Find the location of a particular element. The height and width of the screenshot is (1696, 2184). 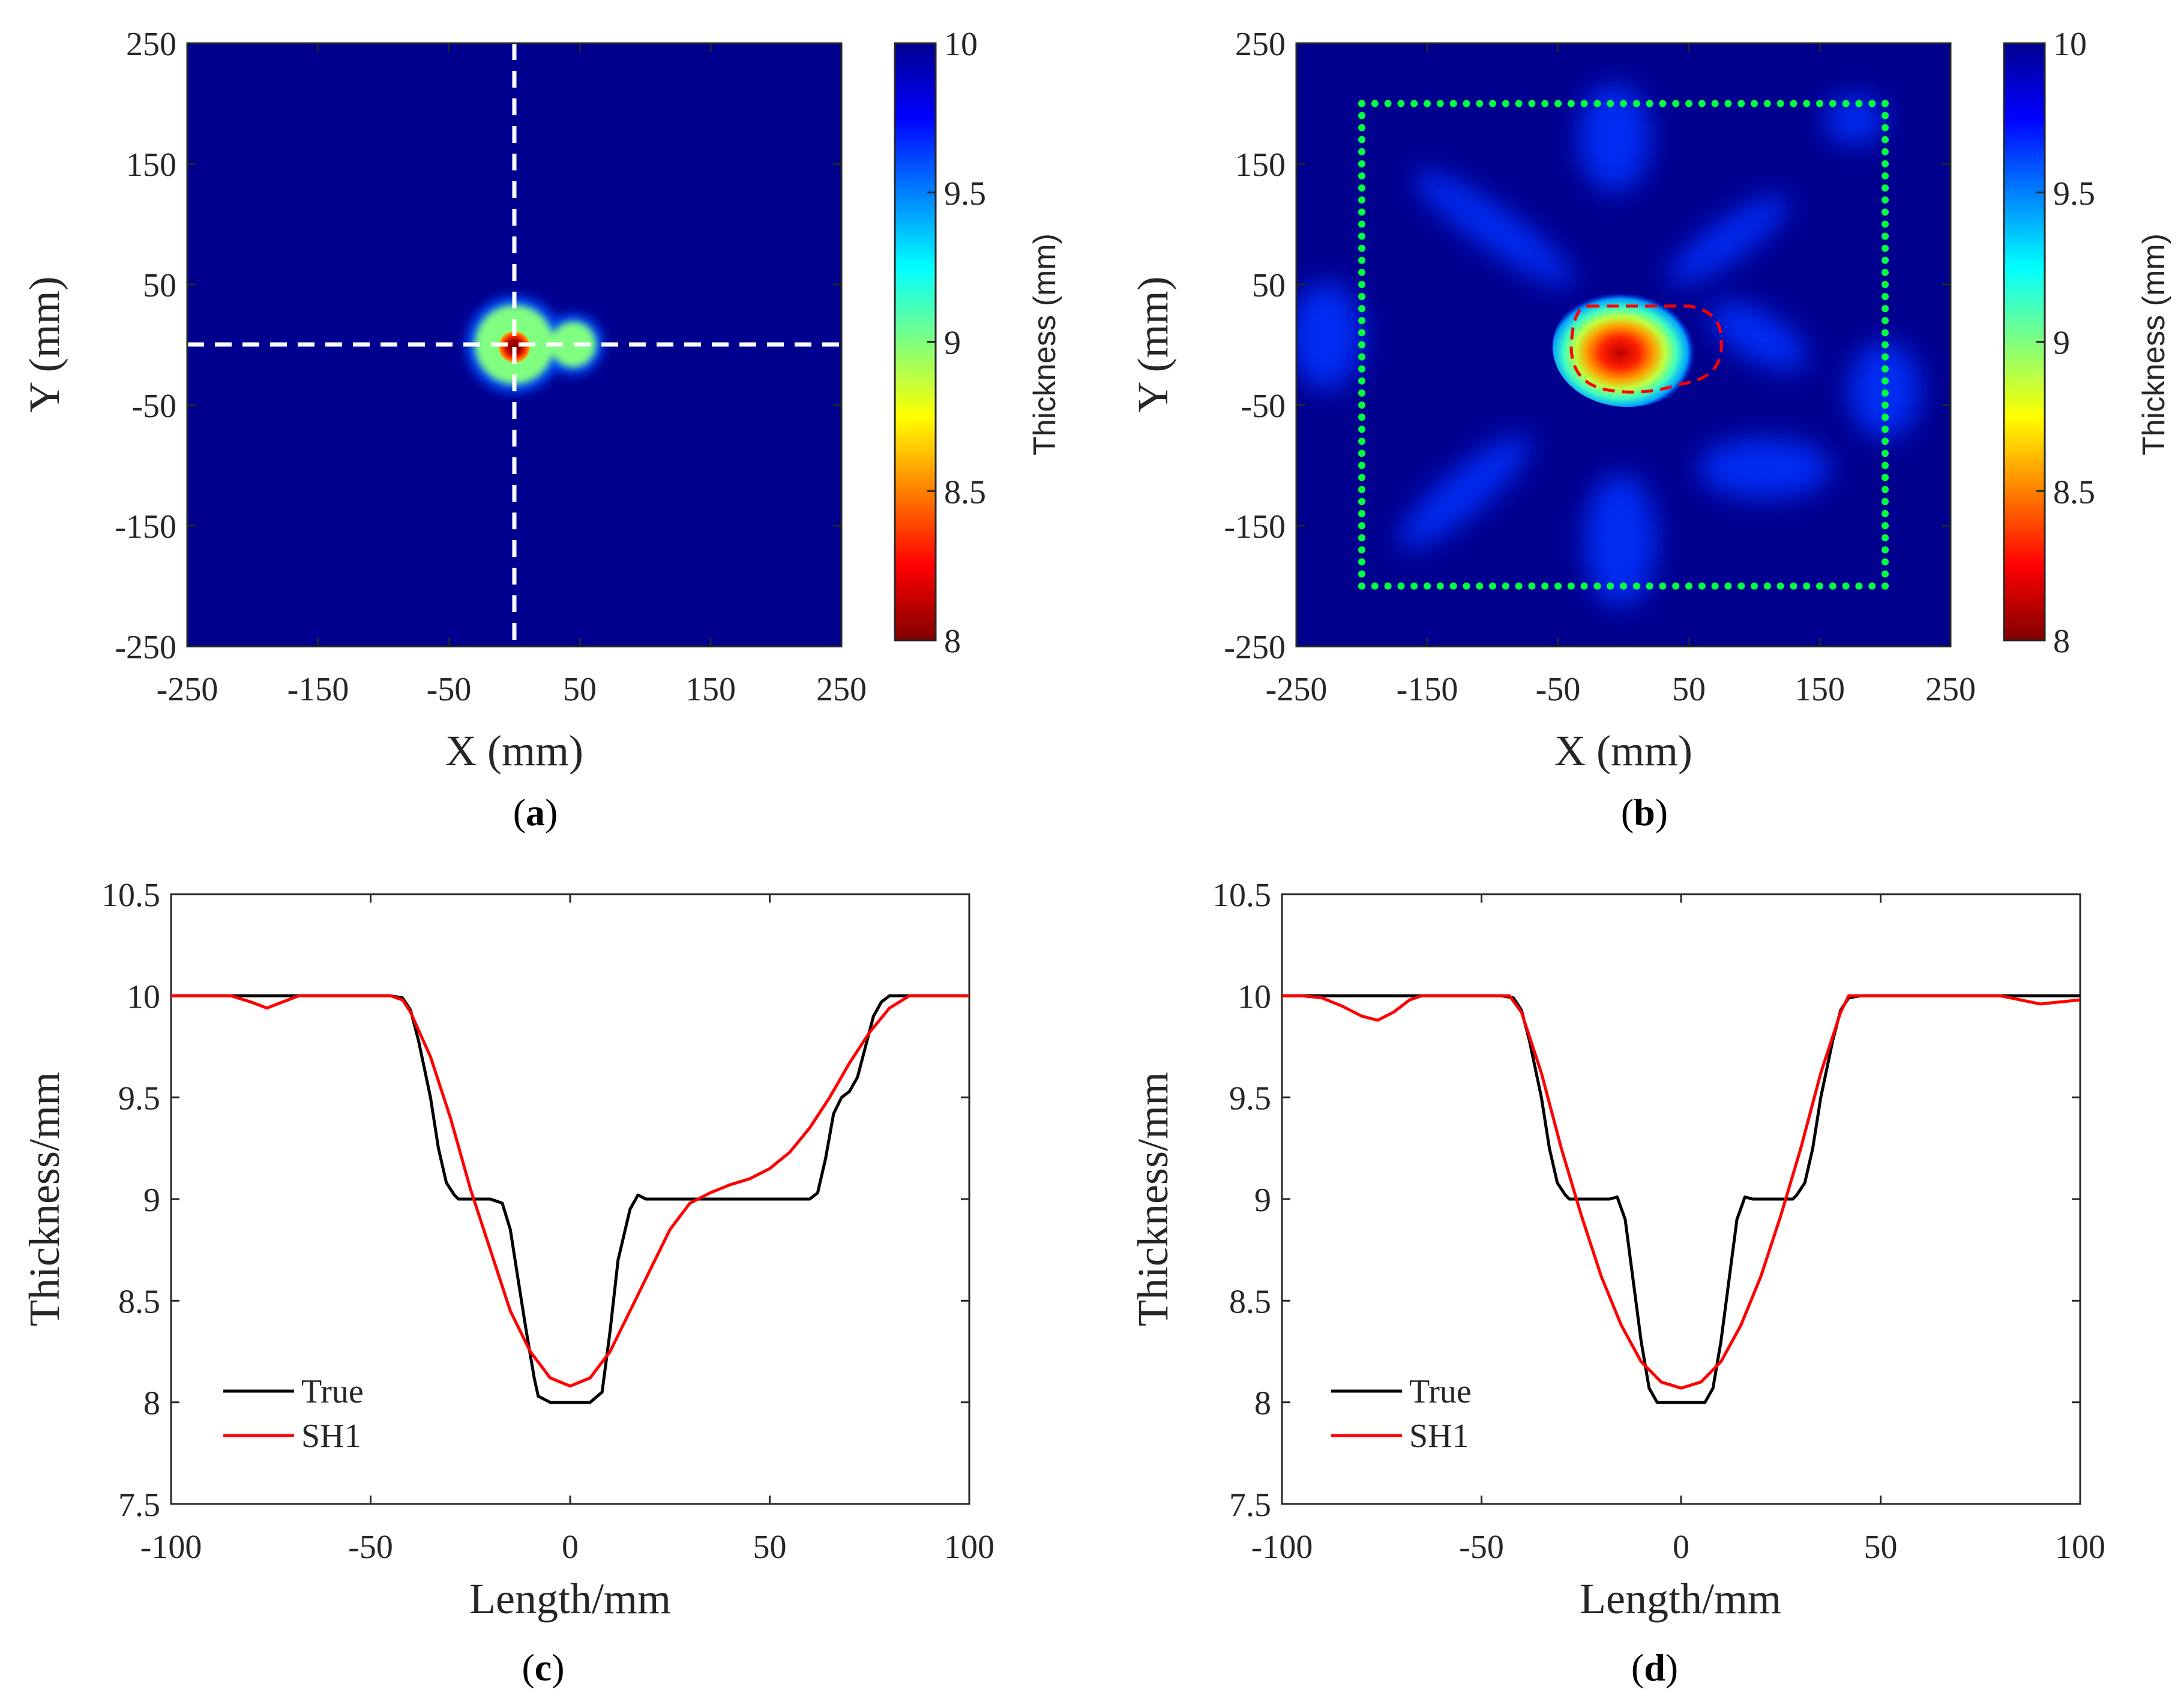

colorbar-label: Thickness (mm) is located at coordinates (2154, 344).